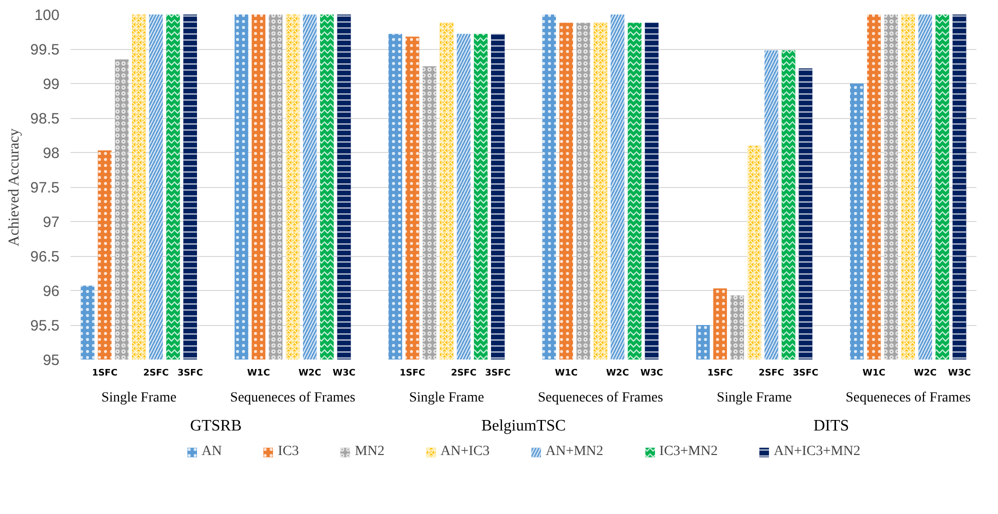 The image size is (998, 514). What do you see at coordinates (831, 426) in the screenshot?
I see `text: DITS` at bounding box center [831, 426].